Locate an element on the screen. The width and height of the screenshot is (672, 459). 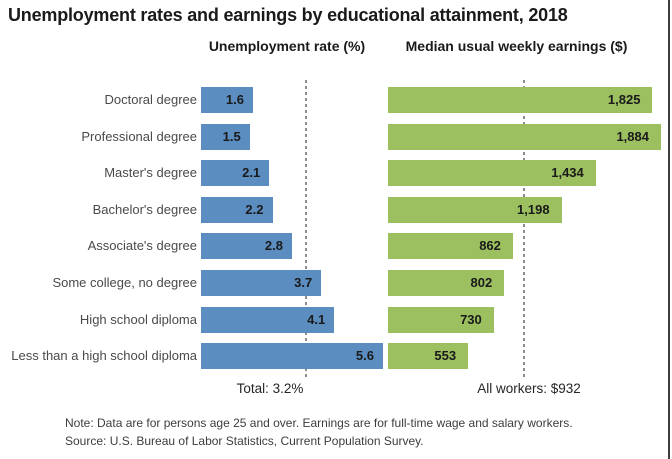
category-label: Less than a high school diploma is located at coordinates (104, 356).